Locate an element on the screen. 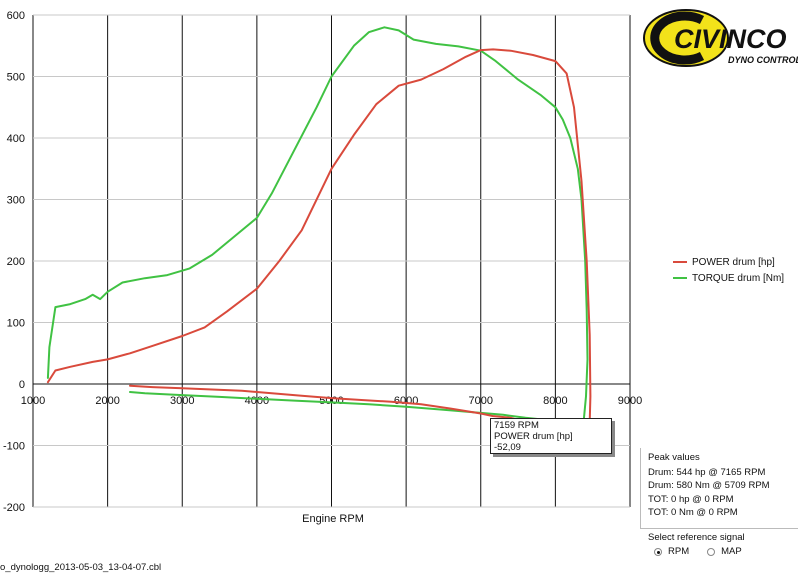  log-filename: o_dynologg_2013-05-03_13-04-07.cbl is located at coordinates (81, 567).